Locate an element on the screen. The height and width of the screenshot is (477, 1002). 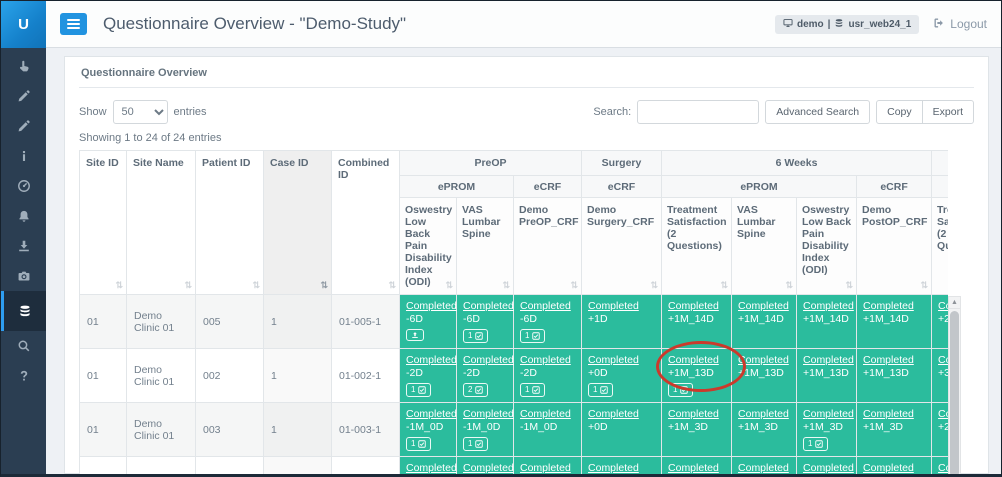
vertical-scrollbar: ▲ is located at coordinates (954, 385).